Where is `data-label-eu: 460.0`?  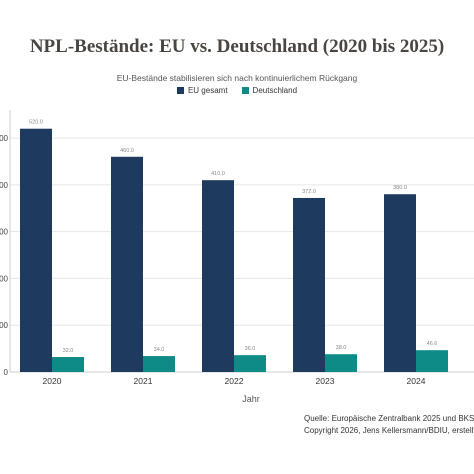 data-label-eu: 460.0 is located at coordinates (127, 151).